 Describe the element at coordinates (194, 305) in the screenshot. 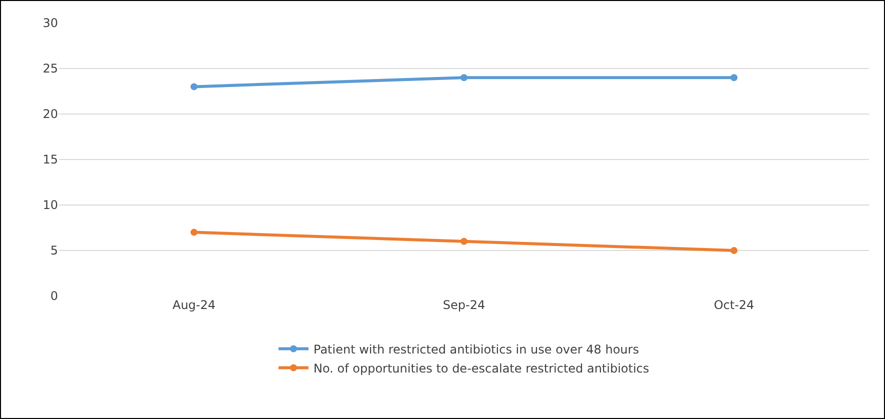

I see `x-tick-label: Aug-24` at that location.